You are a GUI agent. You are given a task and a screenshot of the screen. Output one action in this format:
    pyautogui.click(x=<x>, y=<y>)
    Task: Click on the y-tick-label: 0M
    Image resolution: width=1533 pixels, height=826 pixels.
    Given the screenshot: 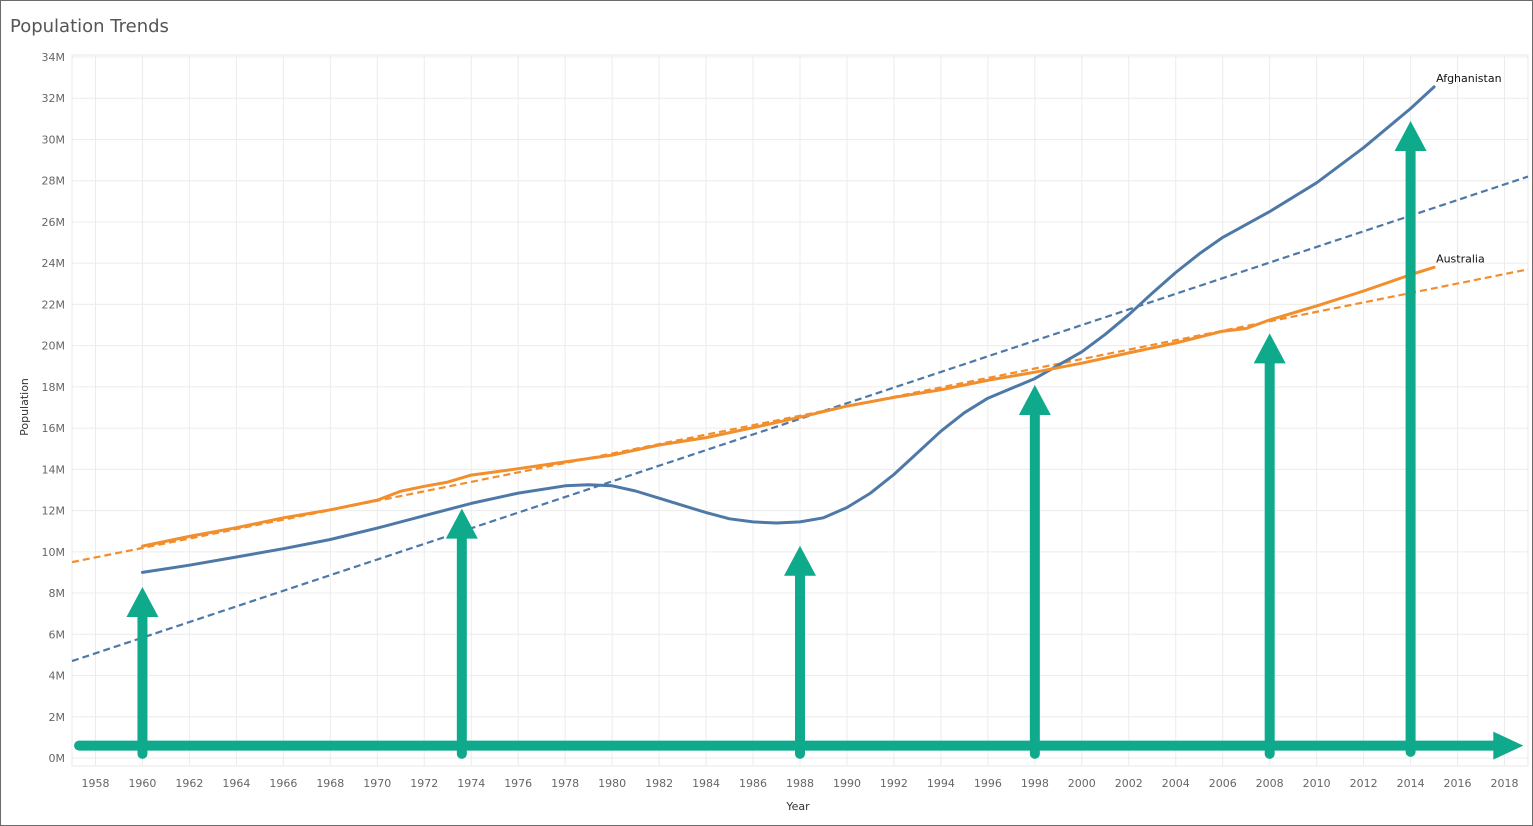 What is the action you would take?
    pyautogui.click(x=57, y=758)
    